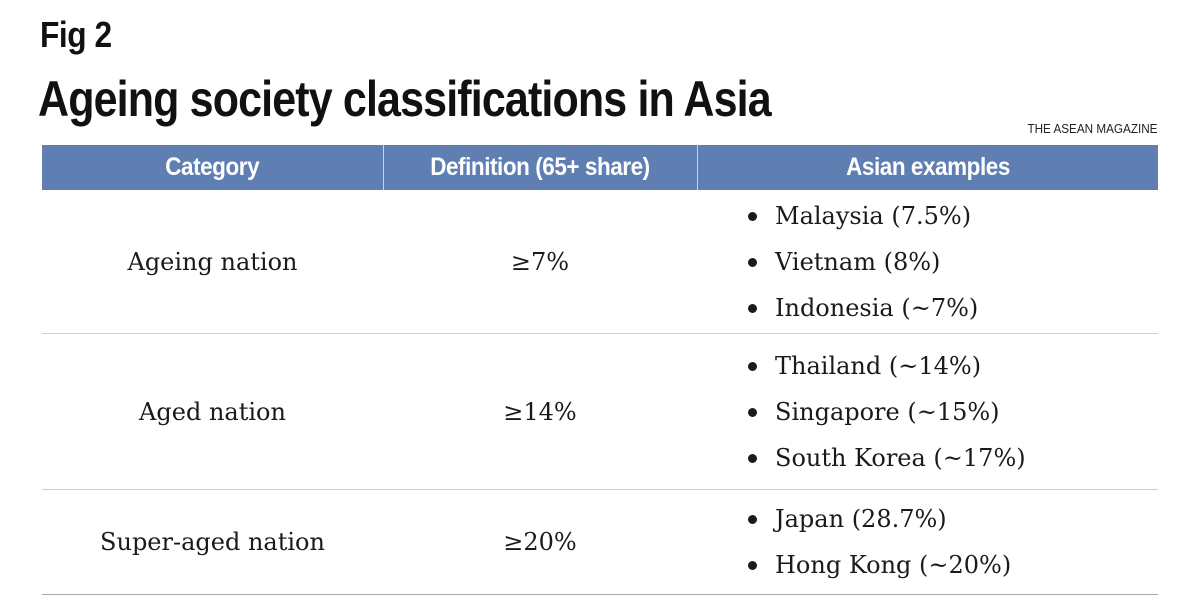 The image size is (1200, 603). What do you see at coordinates (540, 542) in the screenshot?
I see `definition-cell: ≥20%` at bounding box center [540, 542].